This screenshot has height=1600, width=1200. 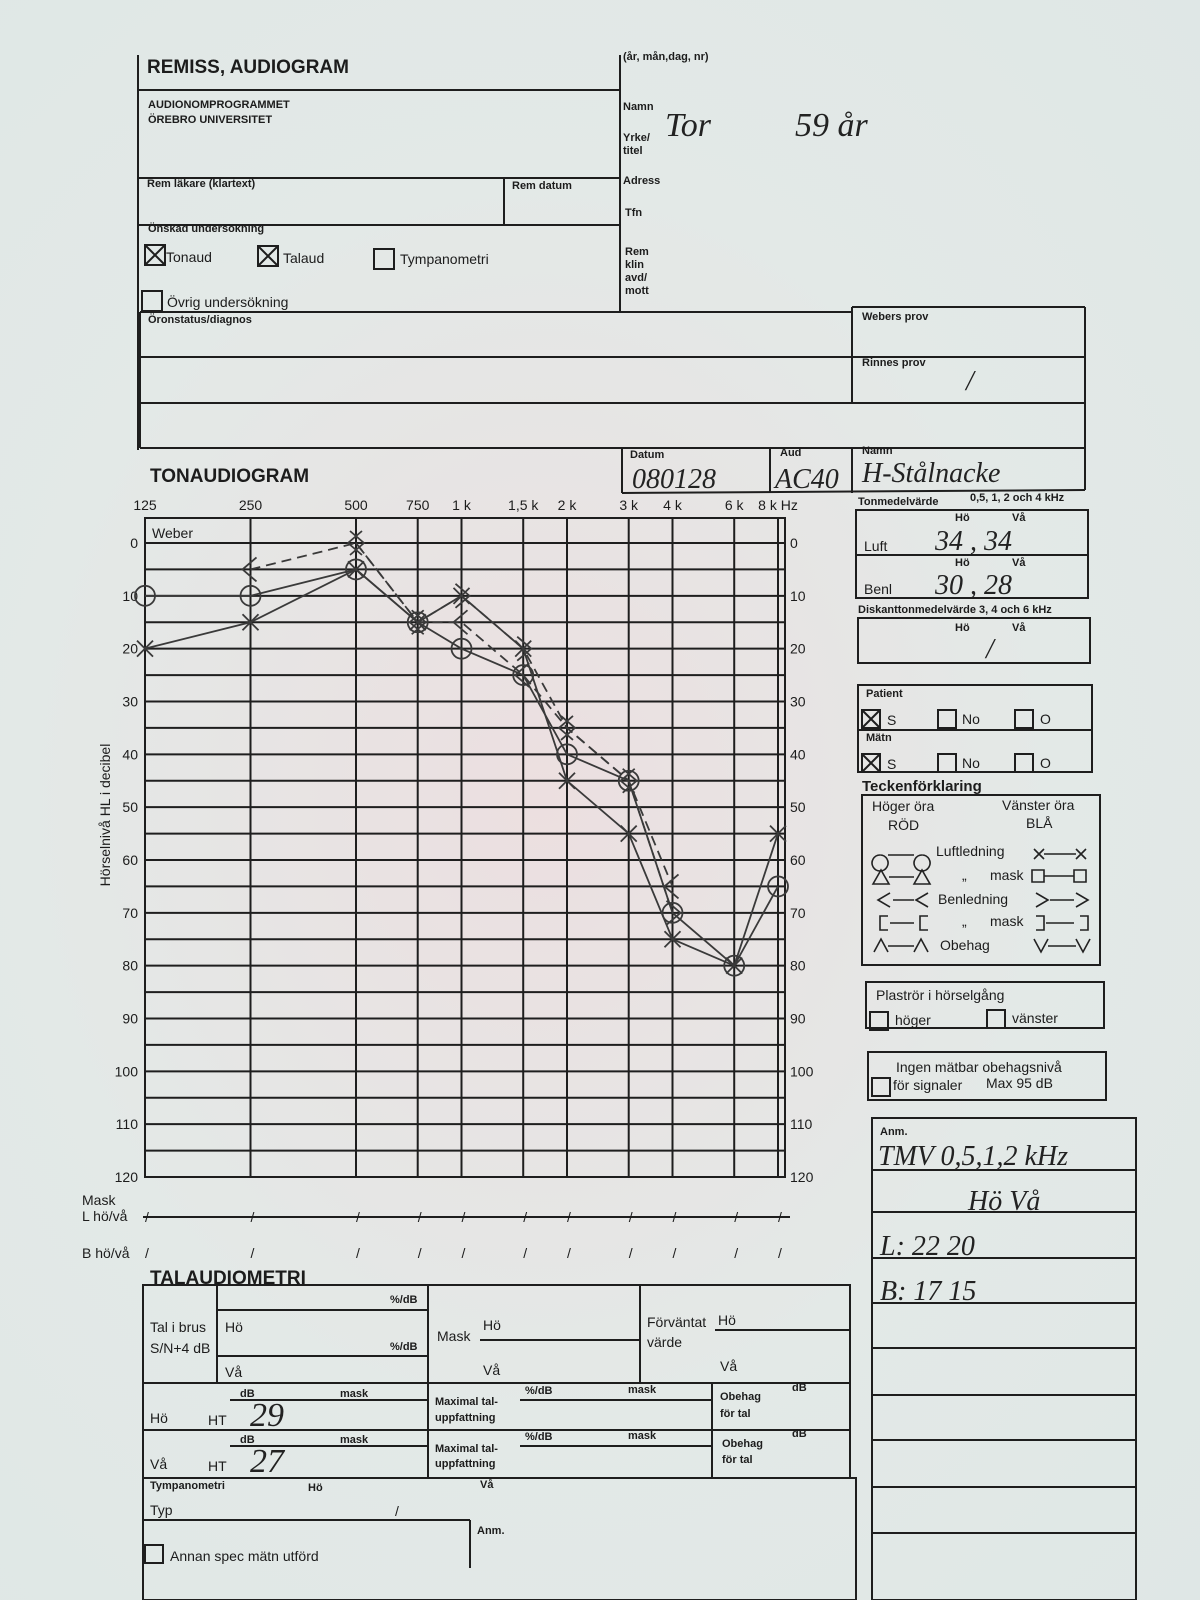 What do you see at coordinates (267, 1415) in the screenshot?
I see `speech-ht-values: 29` at bounding box center [267, 1415].